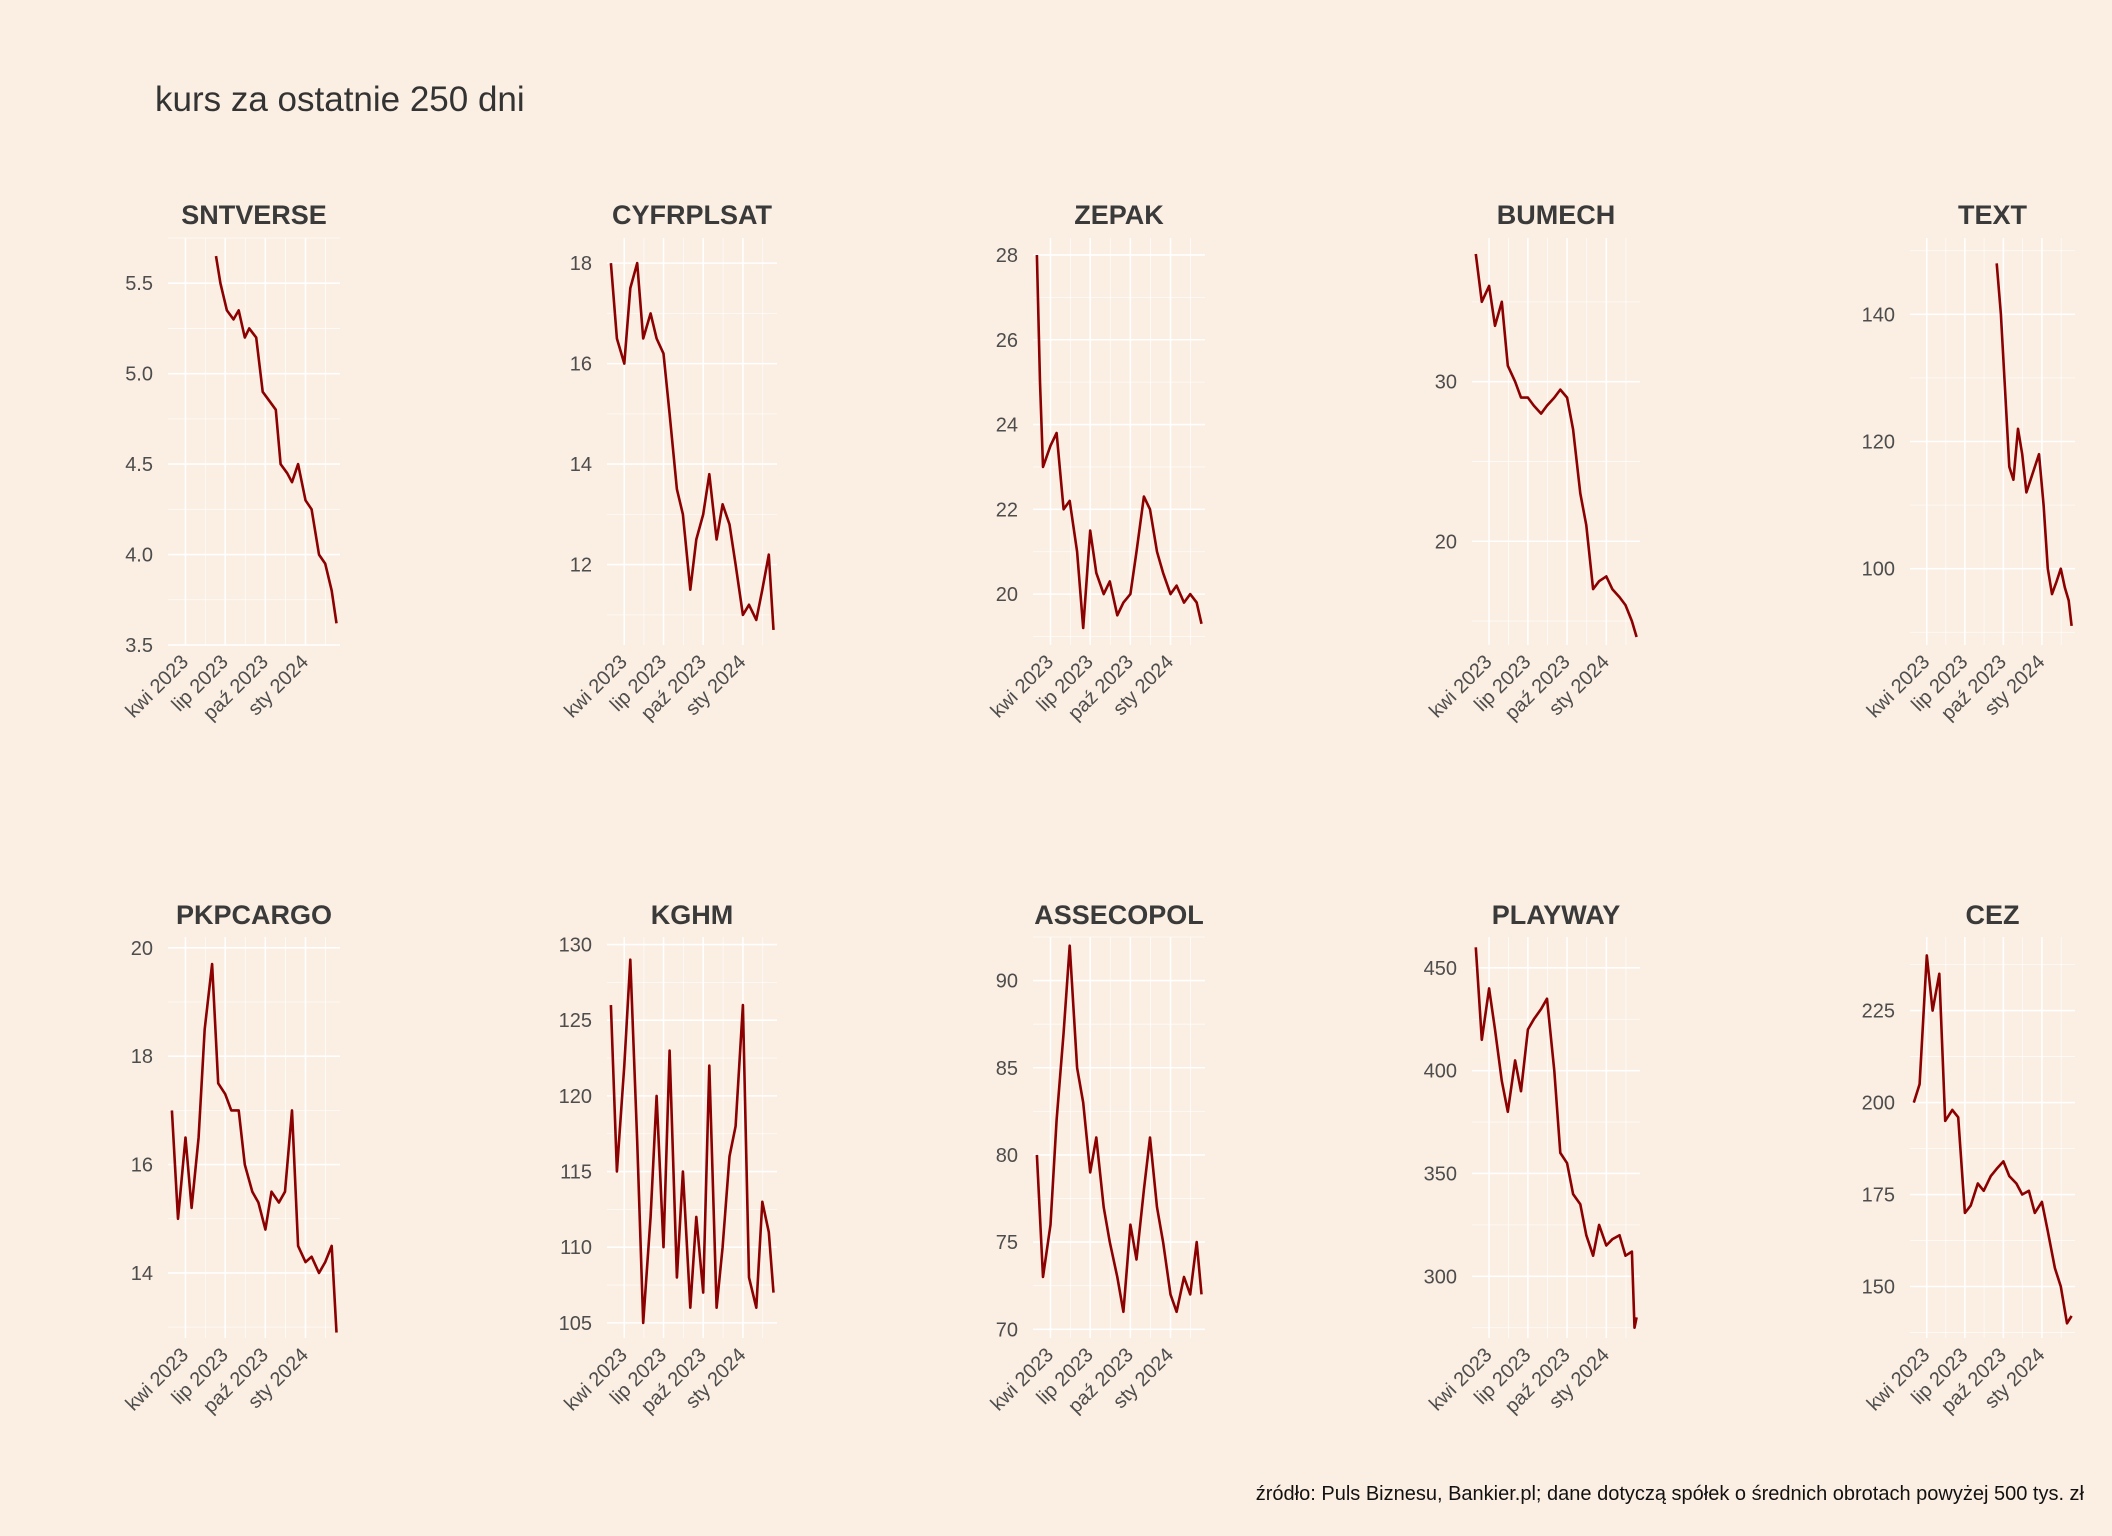  Describe the element at coordinates (1878, 1287) in the screenshot. I see `y-tick-label: 150` at that location.